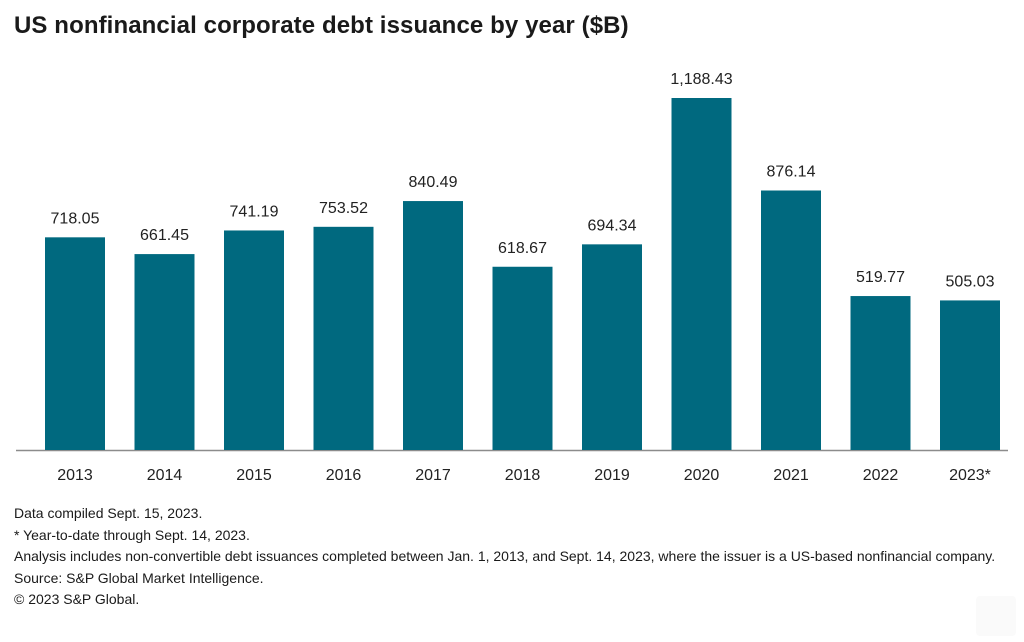  What do you see at coordinates (164, 352) in the screenshot?
I see `bar-2014` at bounding box center [164, 352].